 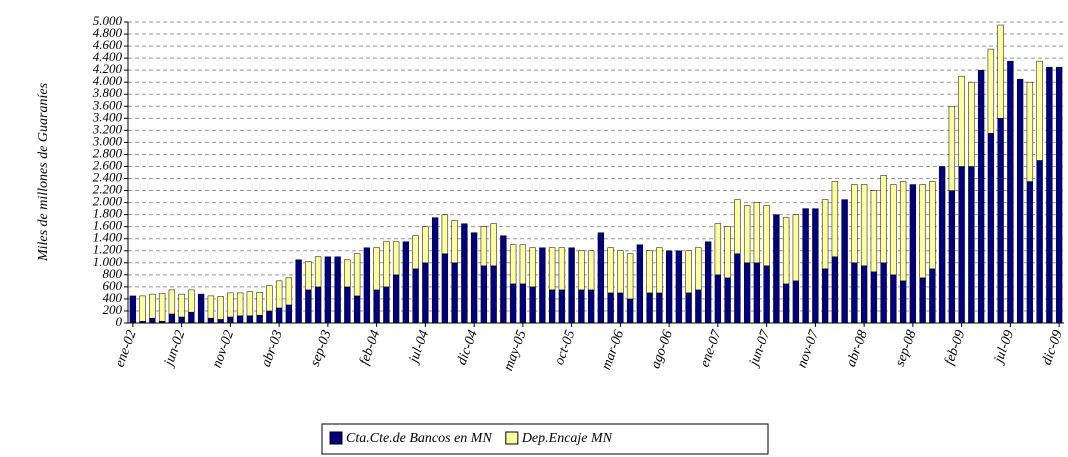 What do you see at coordinates (419, 438) in the screenshot?
I see `legend-label: Cta.Cte.de Bancos en MN` at bounding box center [419, 438].